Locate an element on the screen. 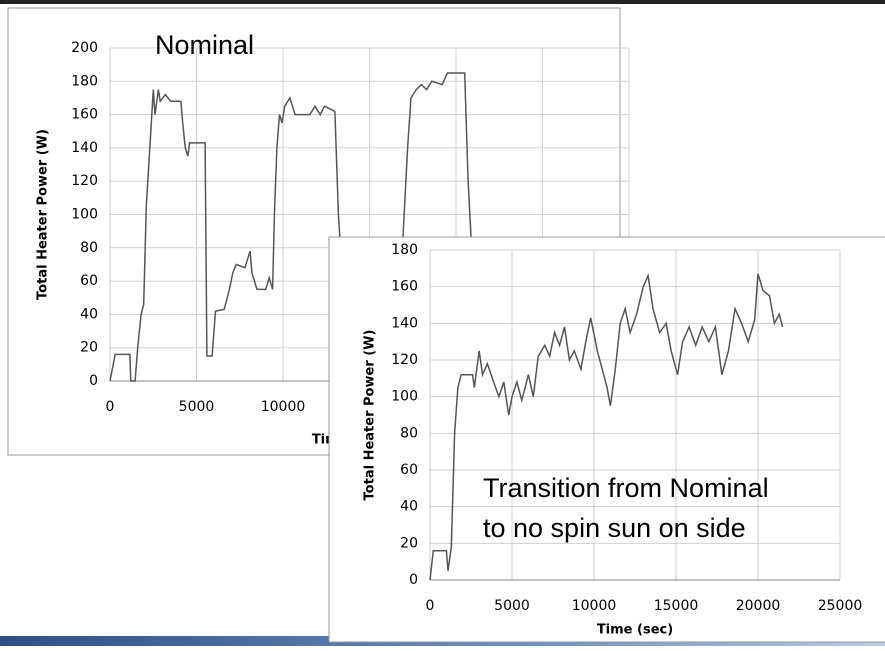  y-tick-label: 200 is located at coordinates (84, 48).